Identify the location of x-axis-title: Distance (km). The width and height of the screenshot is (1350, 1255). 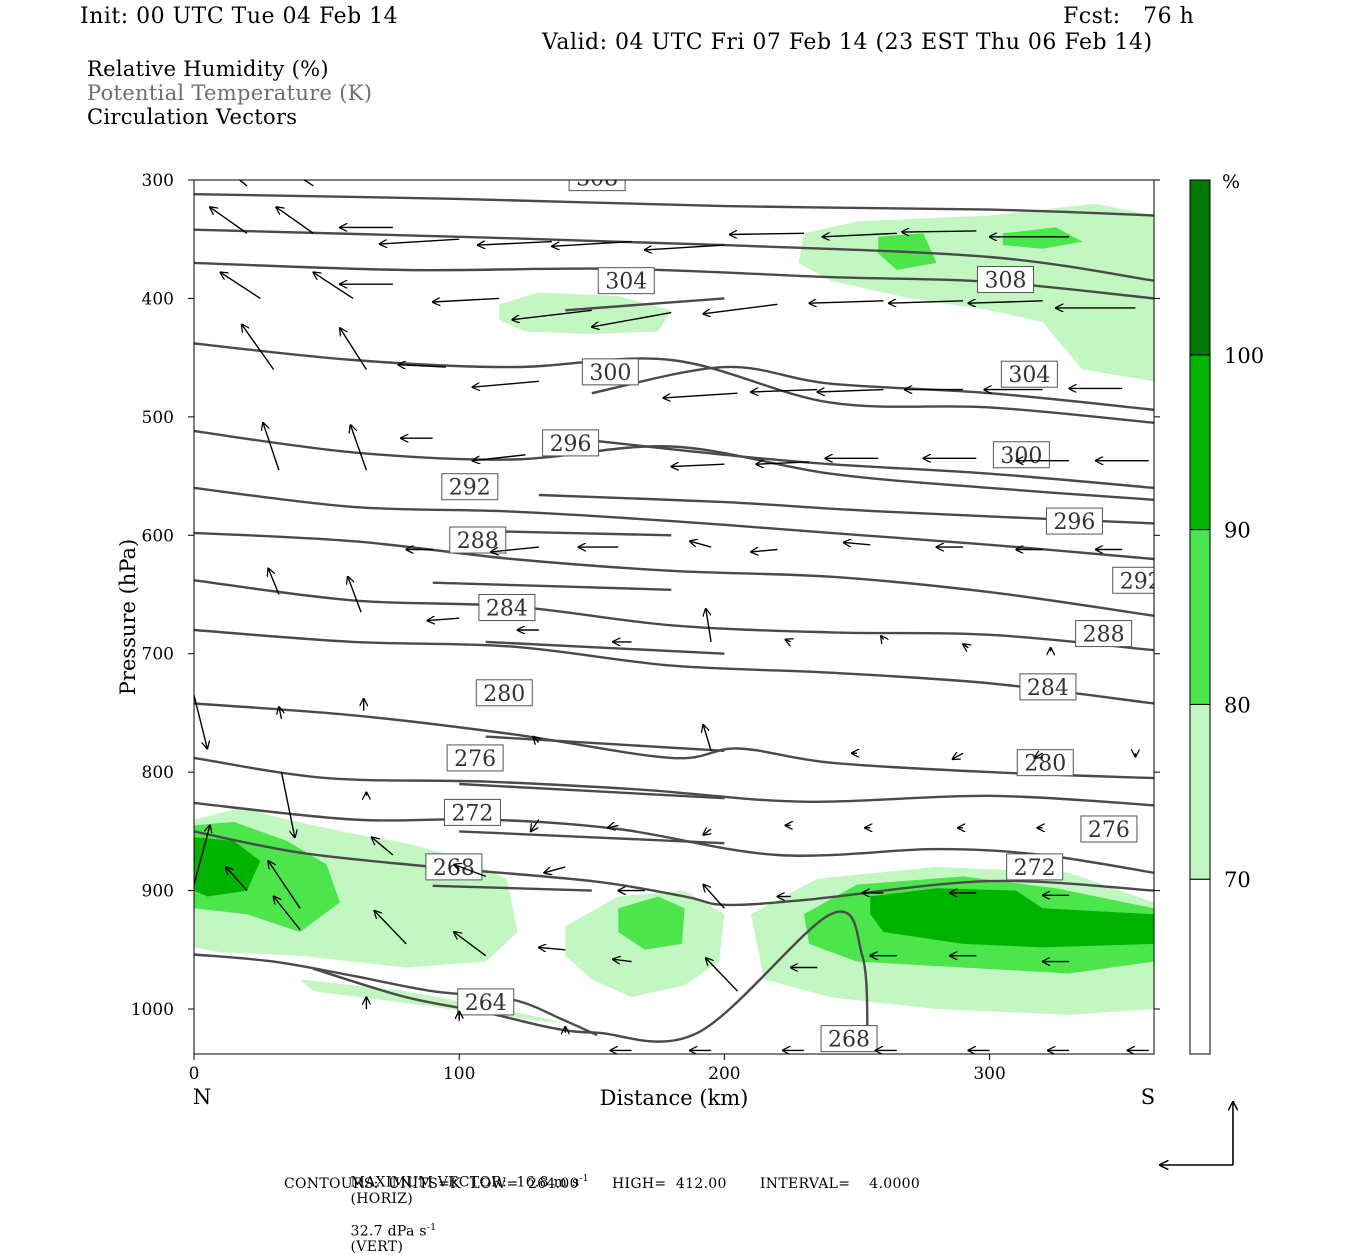
(674, 1098).